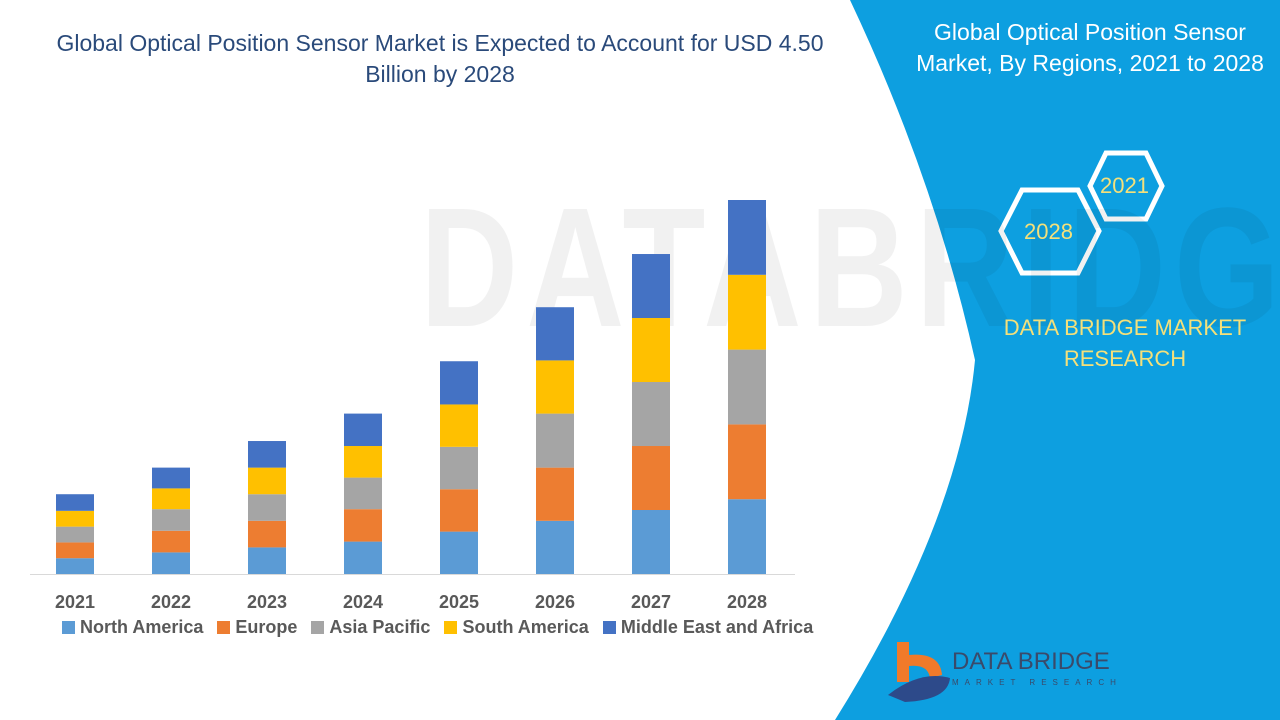 The image size is (1280, 720). I want to click on legend-item: North America, so click(132, 627).